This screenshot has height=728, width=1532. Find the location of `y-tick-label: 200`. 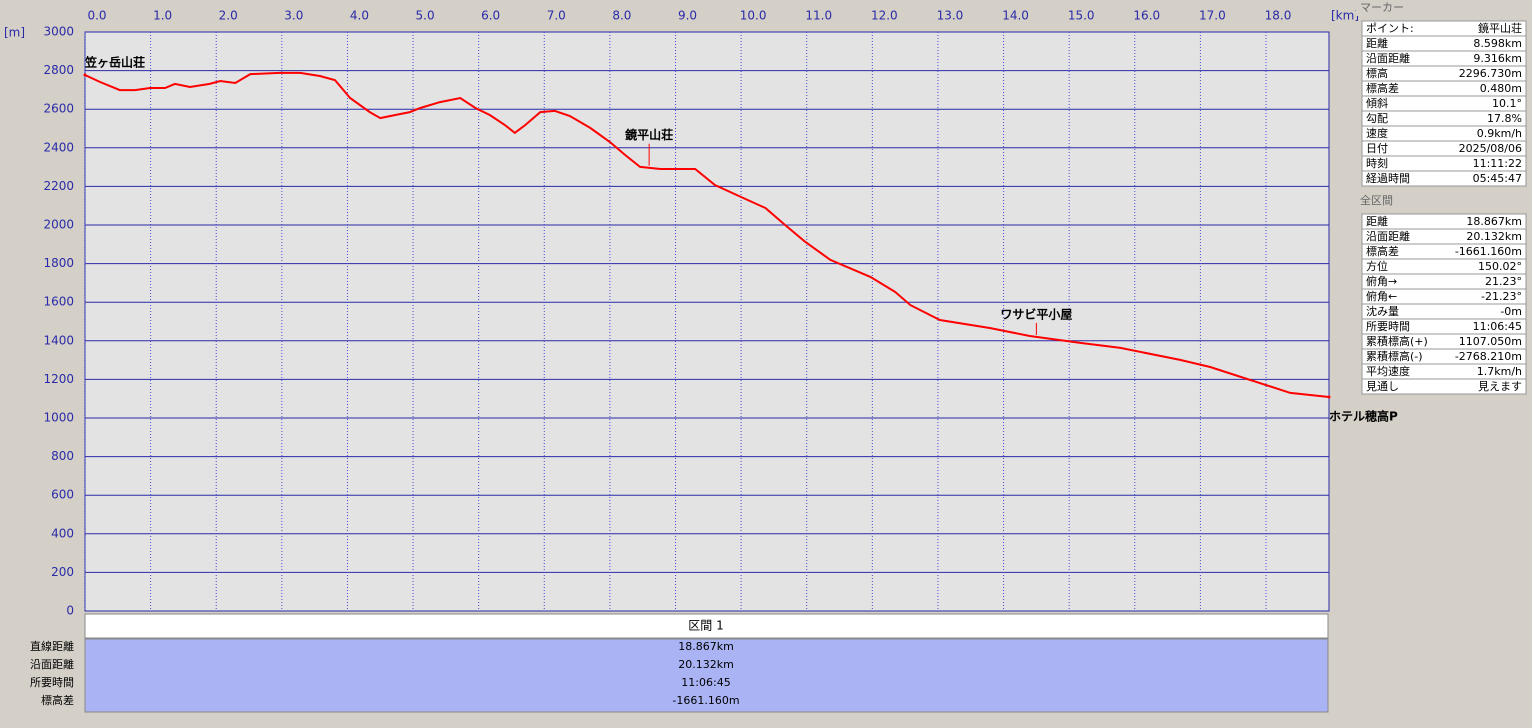

y-tick-label: 200 is located at coordinates (62, 572).